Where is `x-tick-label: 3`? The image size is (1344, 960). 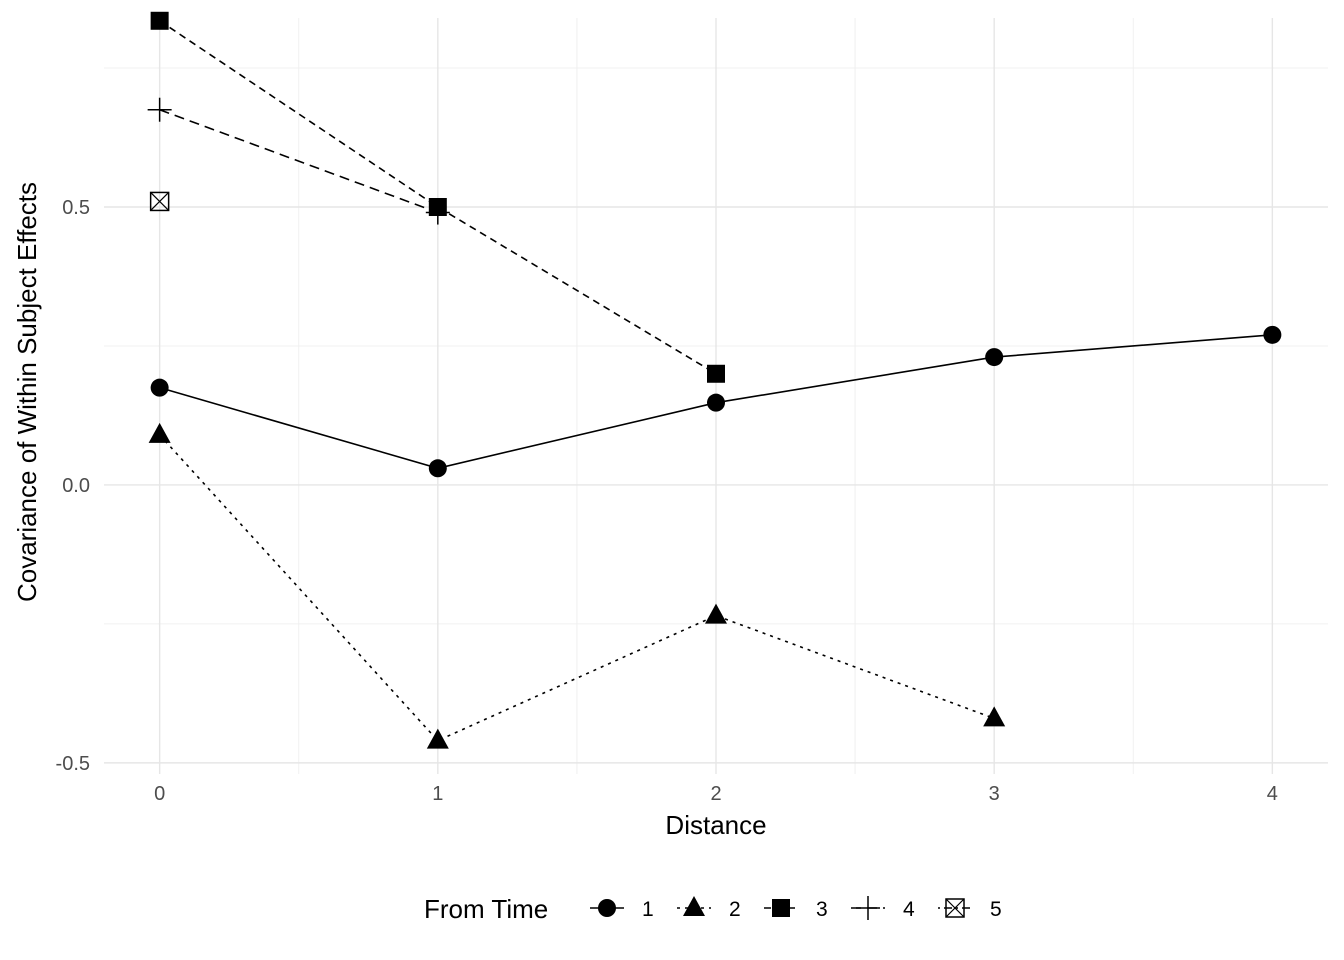 x-tick-label: 3 is located at coordinates (994, 794).